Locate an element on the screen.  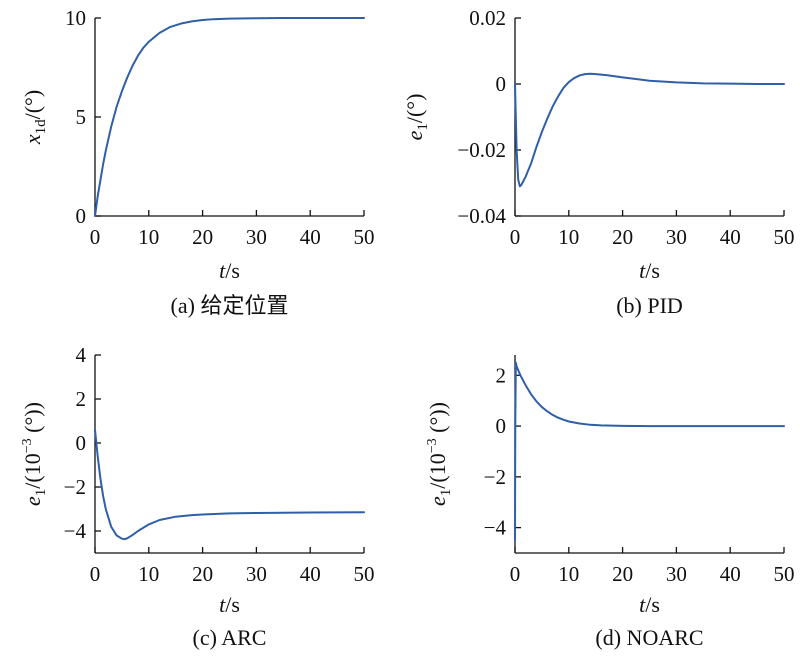
panel-caption: (d) NOARC is located at coordinates (649, 637).